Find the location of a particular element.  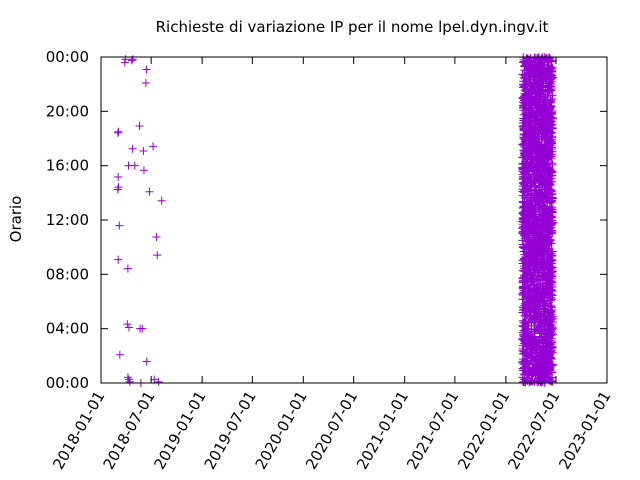

y-tick-label: 08:00 is located at coordinates (67, 274).